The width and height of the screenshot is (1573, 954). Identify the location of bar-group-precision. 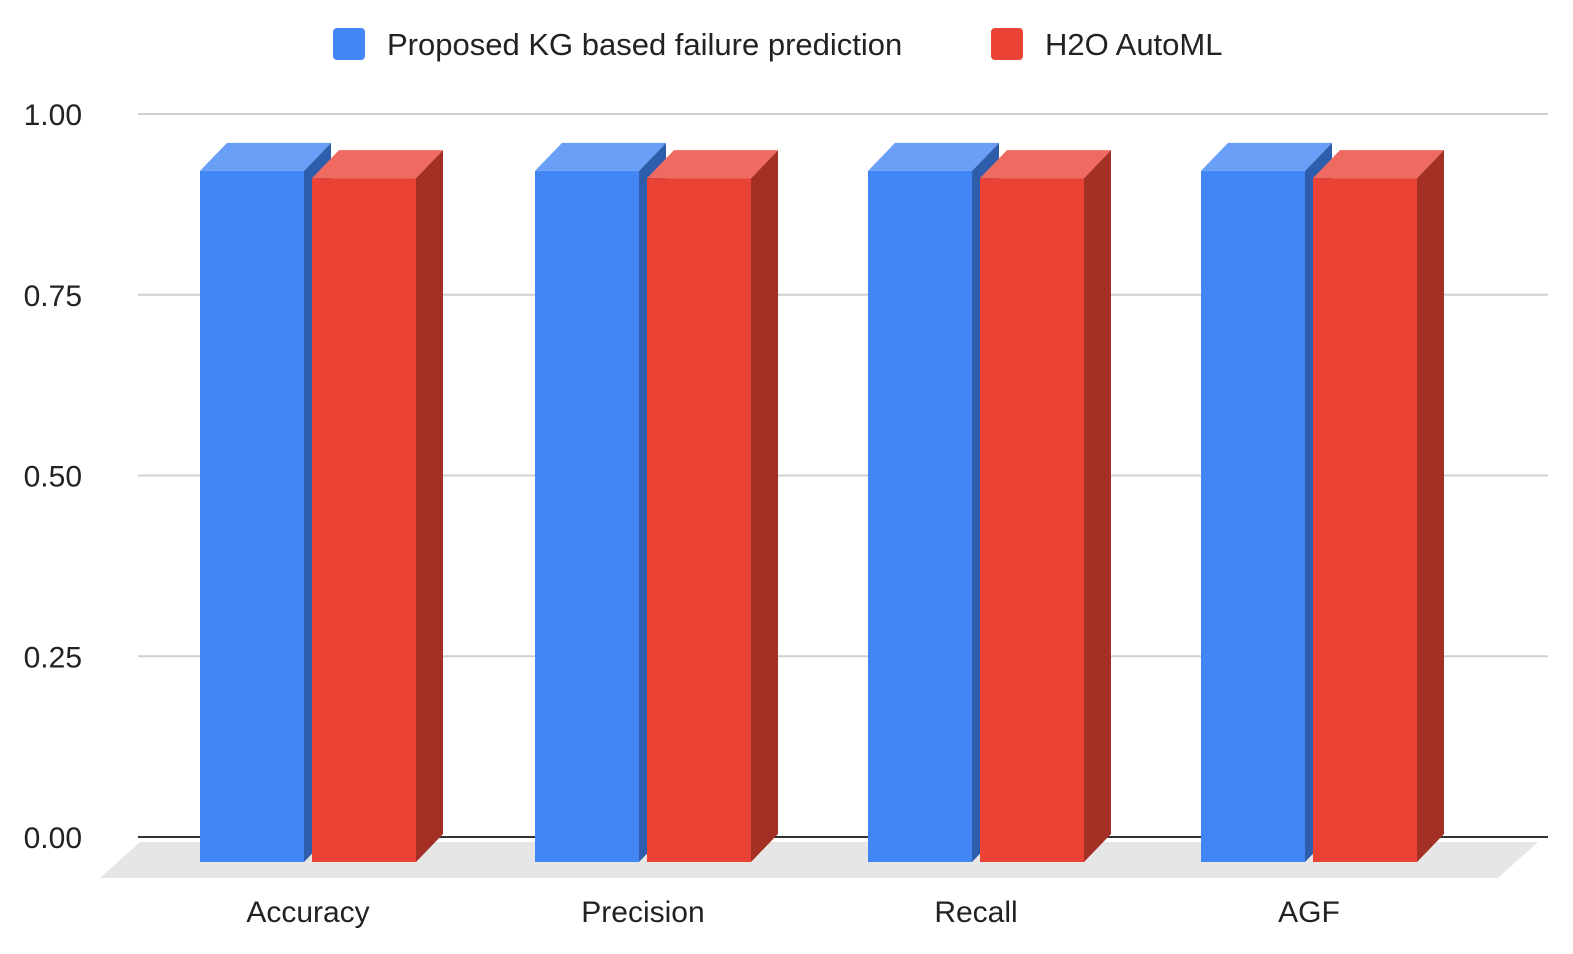
(656, 502).